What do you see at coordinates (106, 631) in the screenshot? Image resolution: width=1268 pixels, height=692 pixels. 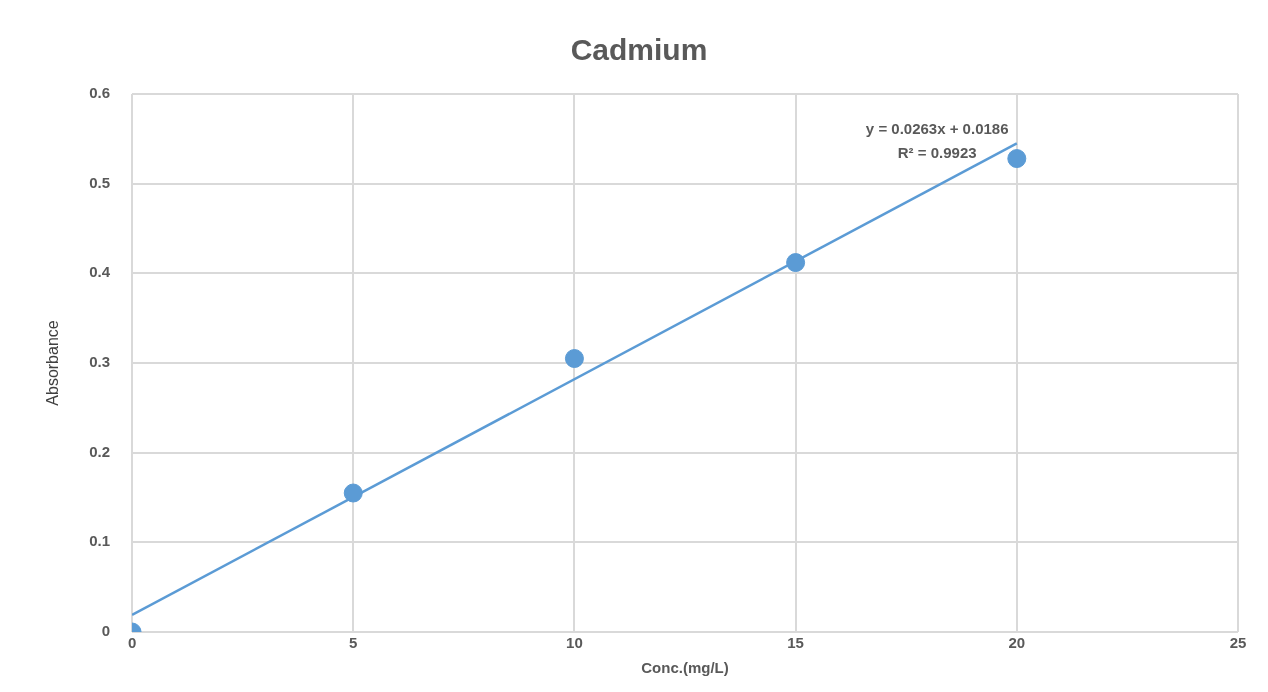 I see `y-tick-label: 0` at bounding box center [106, 631].